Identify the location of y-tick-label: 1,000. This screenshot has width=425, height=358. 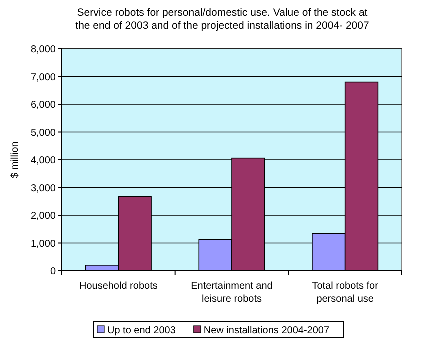
(43, 244).